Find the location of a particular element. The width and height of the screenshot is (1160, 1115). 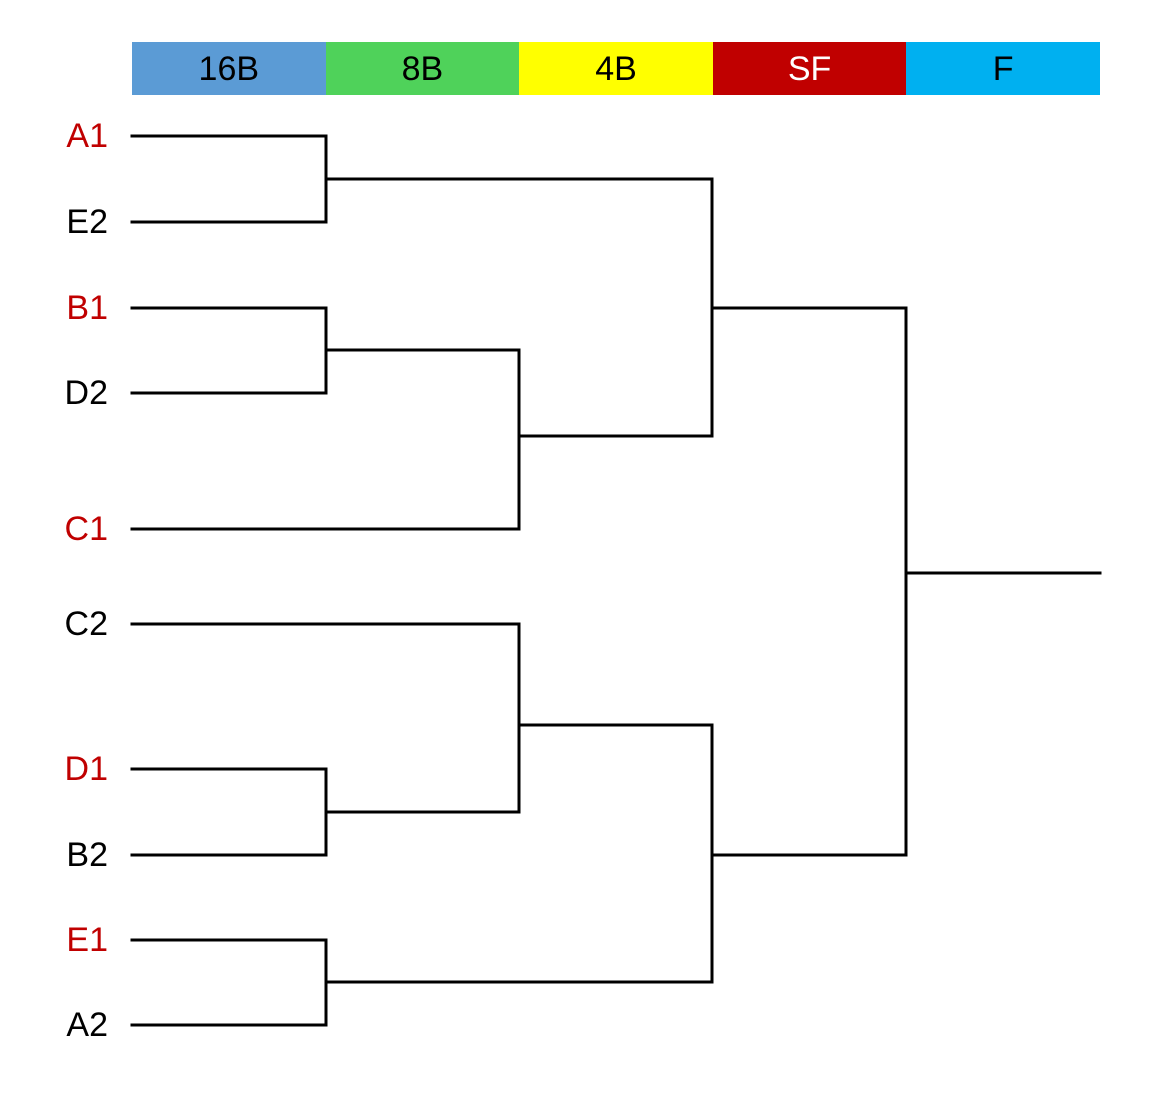

round-4b: 4B is located at coordinates (616, 68).